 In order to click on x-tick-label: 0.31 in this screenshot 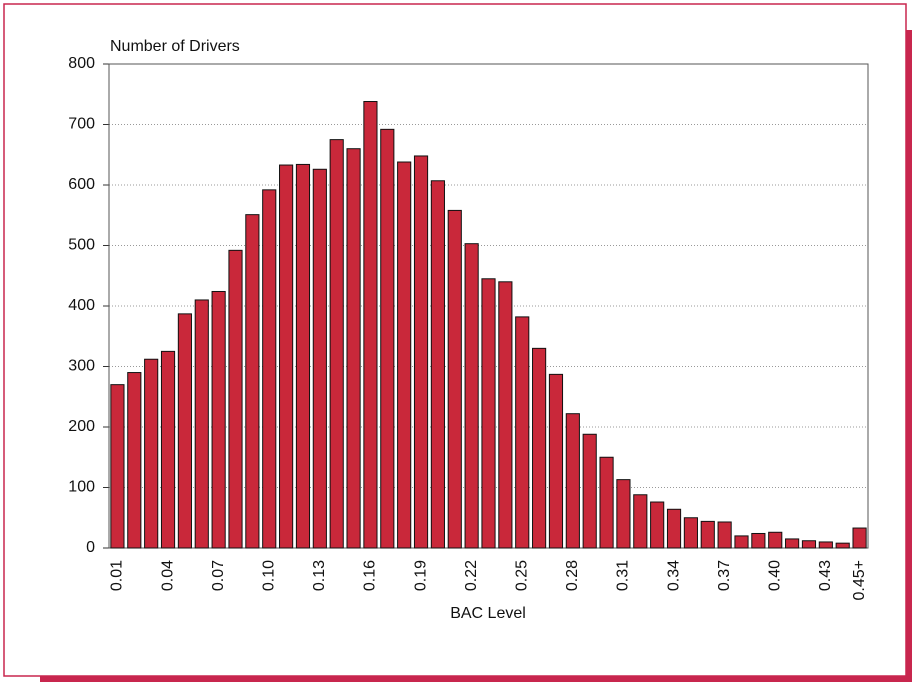, I will do `click(623, 575)`.